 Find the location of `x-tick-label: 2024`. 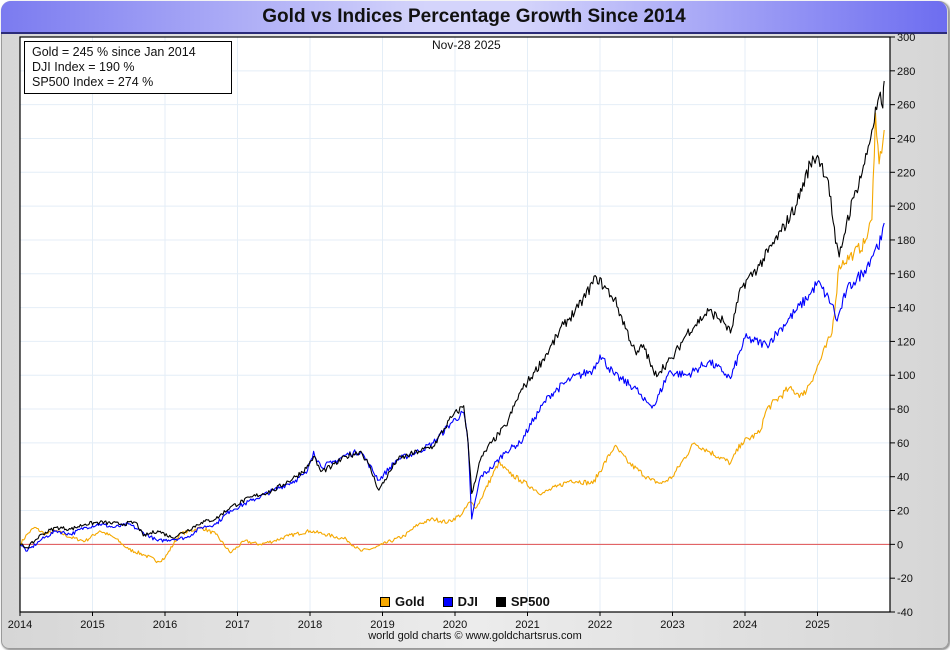

x-tick-label: 2024 is located at coordinates (745, 625).